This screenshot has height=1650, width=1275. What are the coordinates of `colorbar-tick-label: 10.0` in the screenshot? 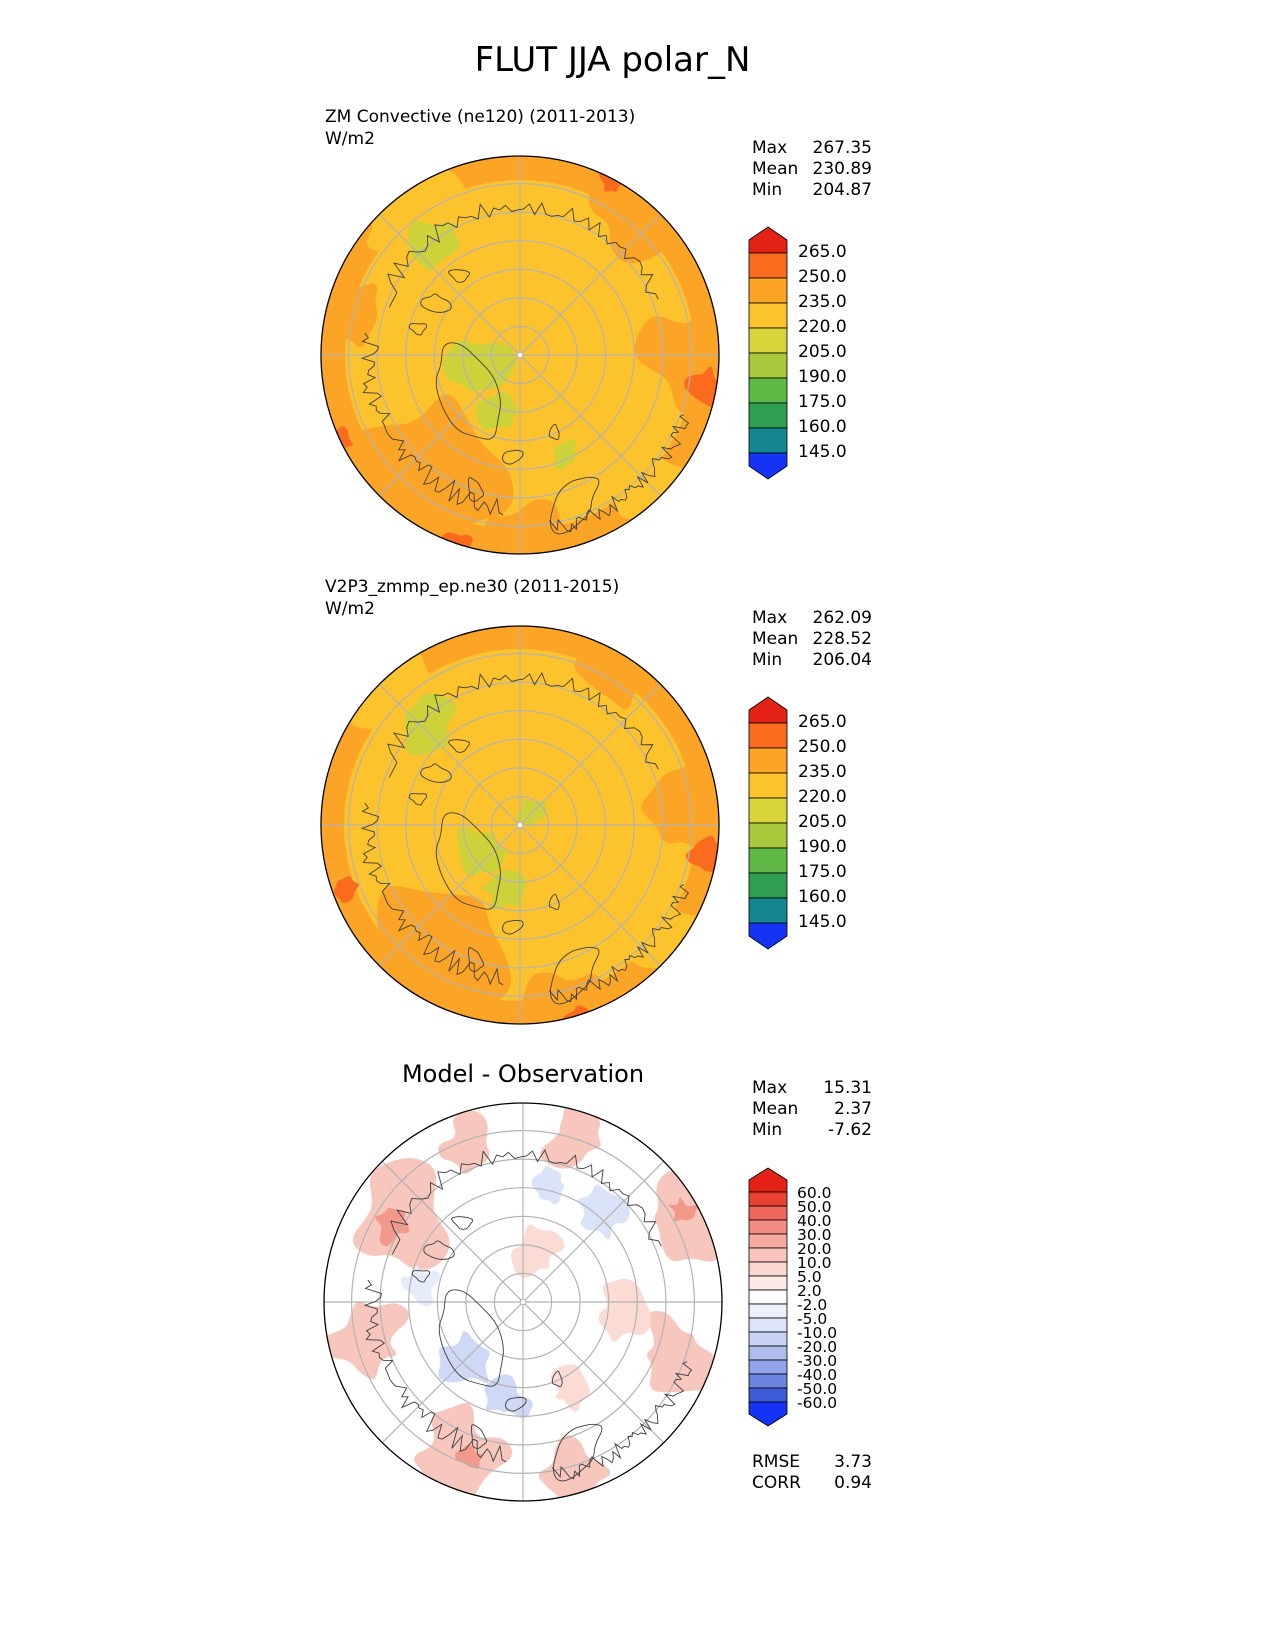 It's located at (814, 1263).